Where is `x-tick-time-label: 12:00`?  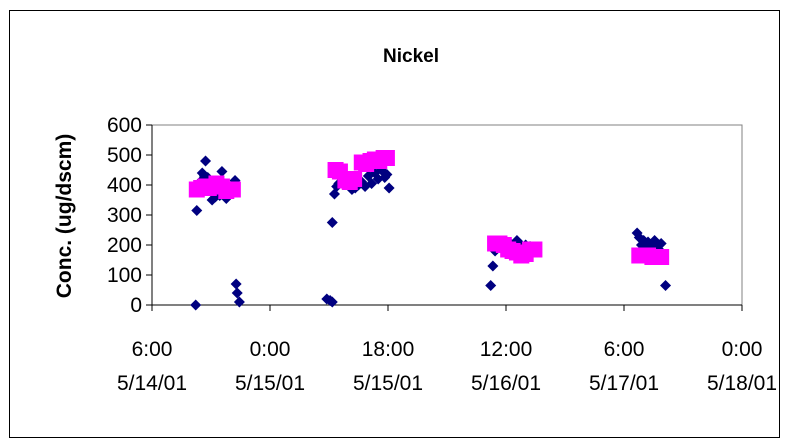 x-tick-time-label: 12:00 is located at coordinates (506, 349).